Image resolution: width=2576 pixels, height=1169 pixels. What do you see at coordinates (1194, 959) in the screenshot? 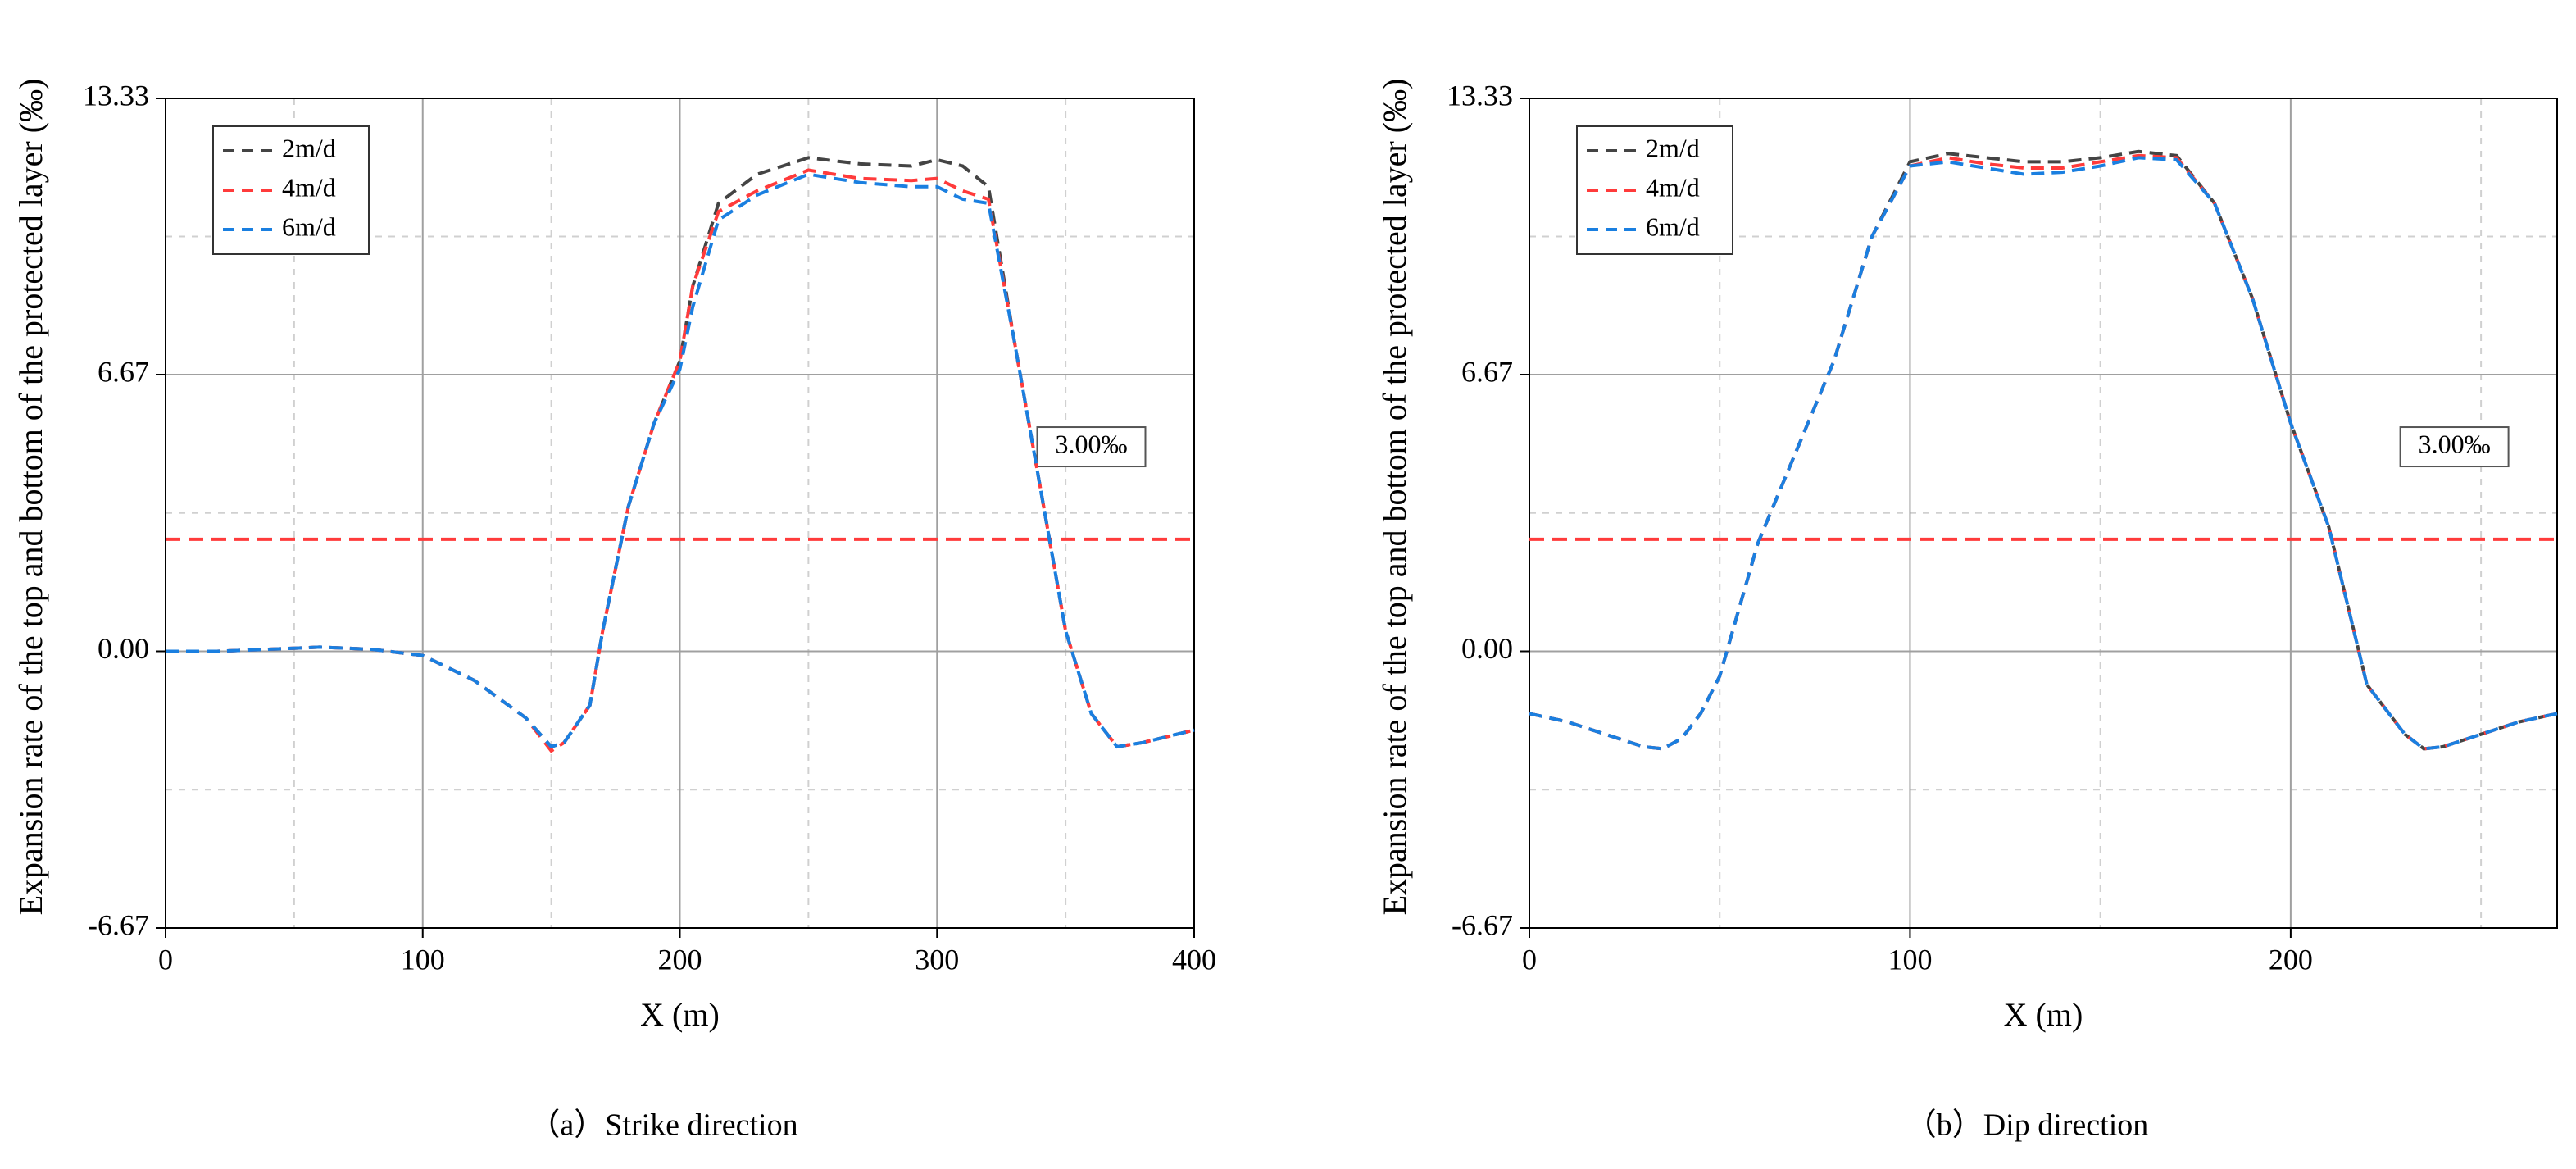
I see `x-tick-label: 400` at bounding box center [1194, 959].